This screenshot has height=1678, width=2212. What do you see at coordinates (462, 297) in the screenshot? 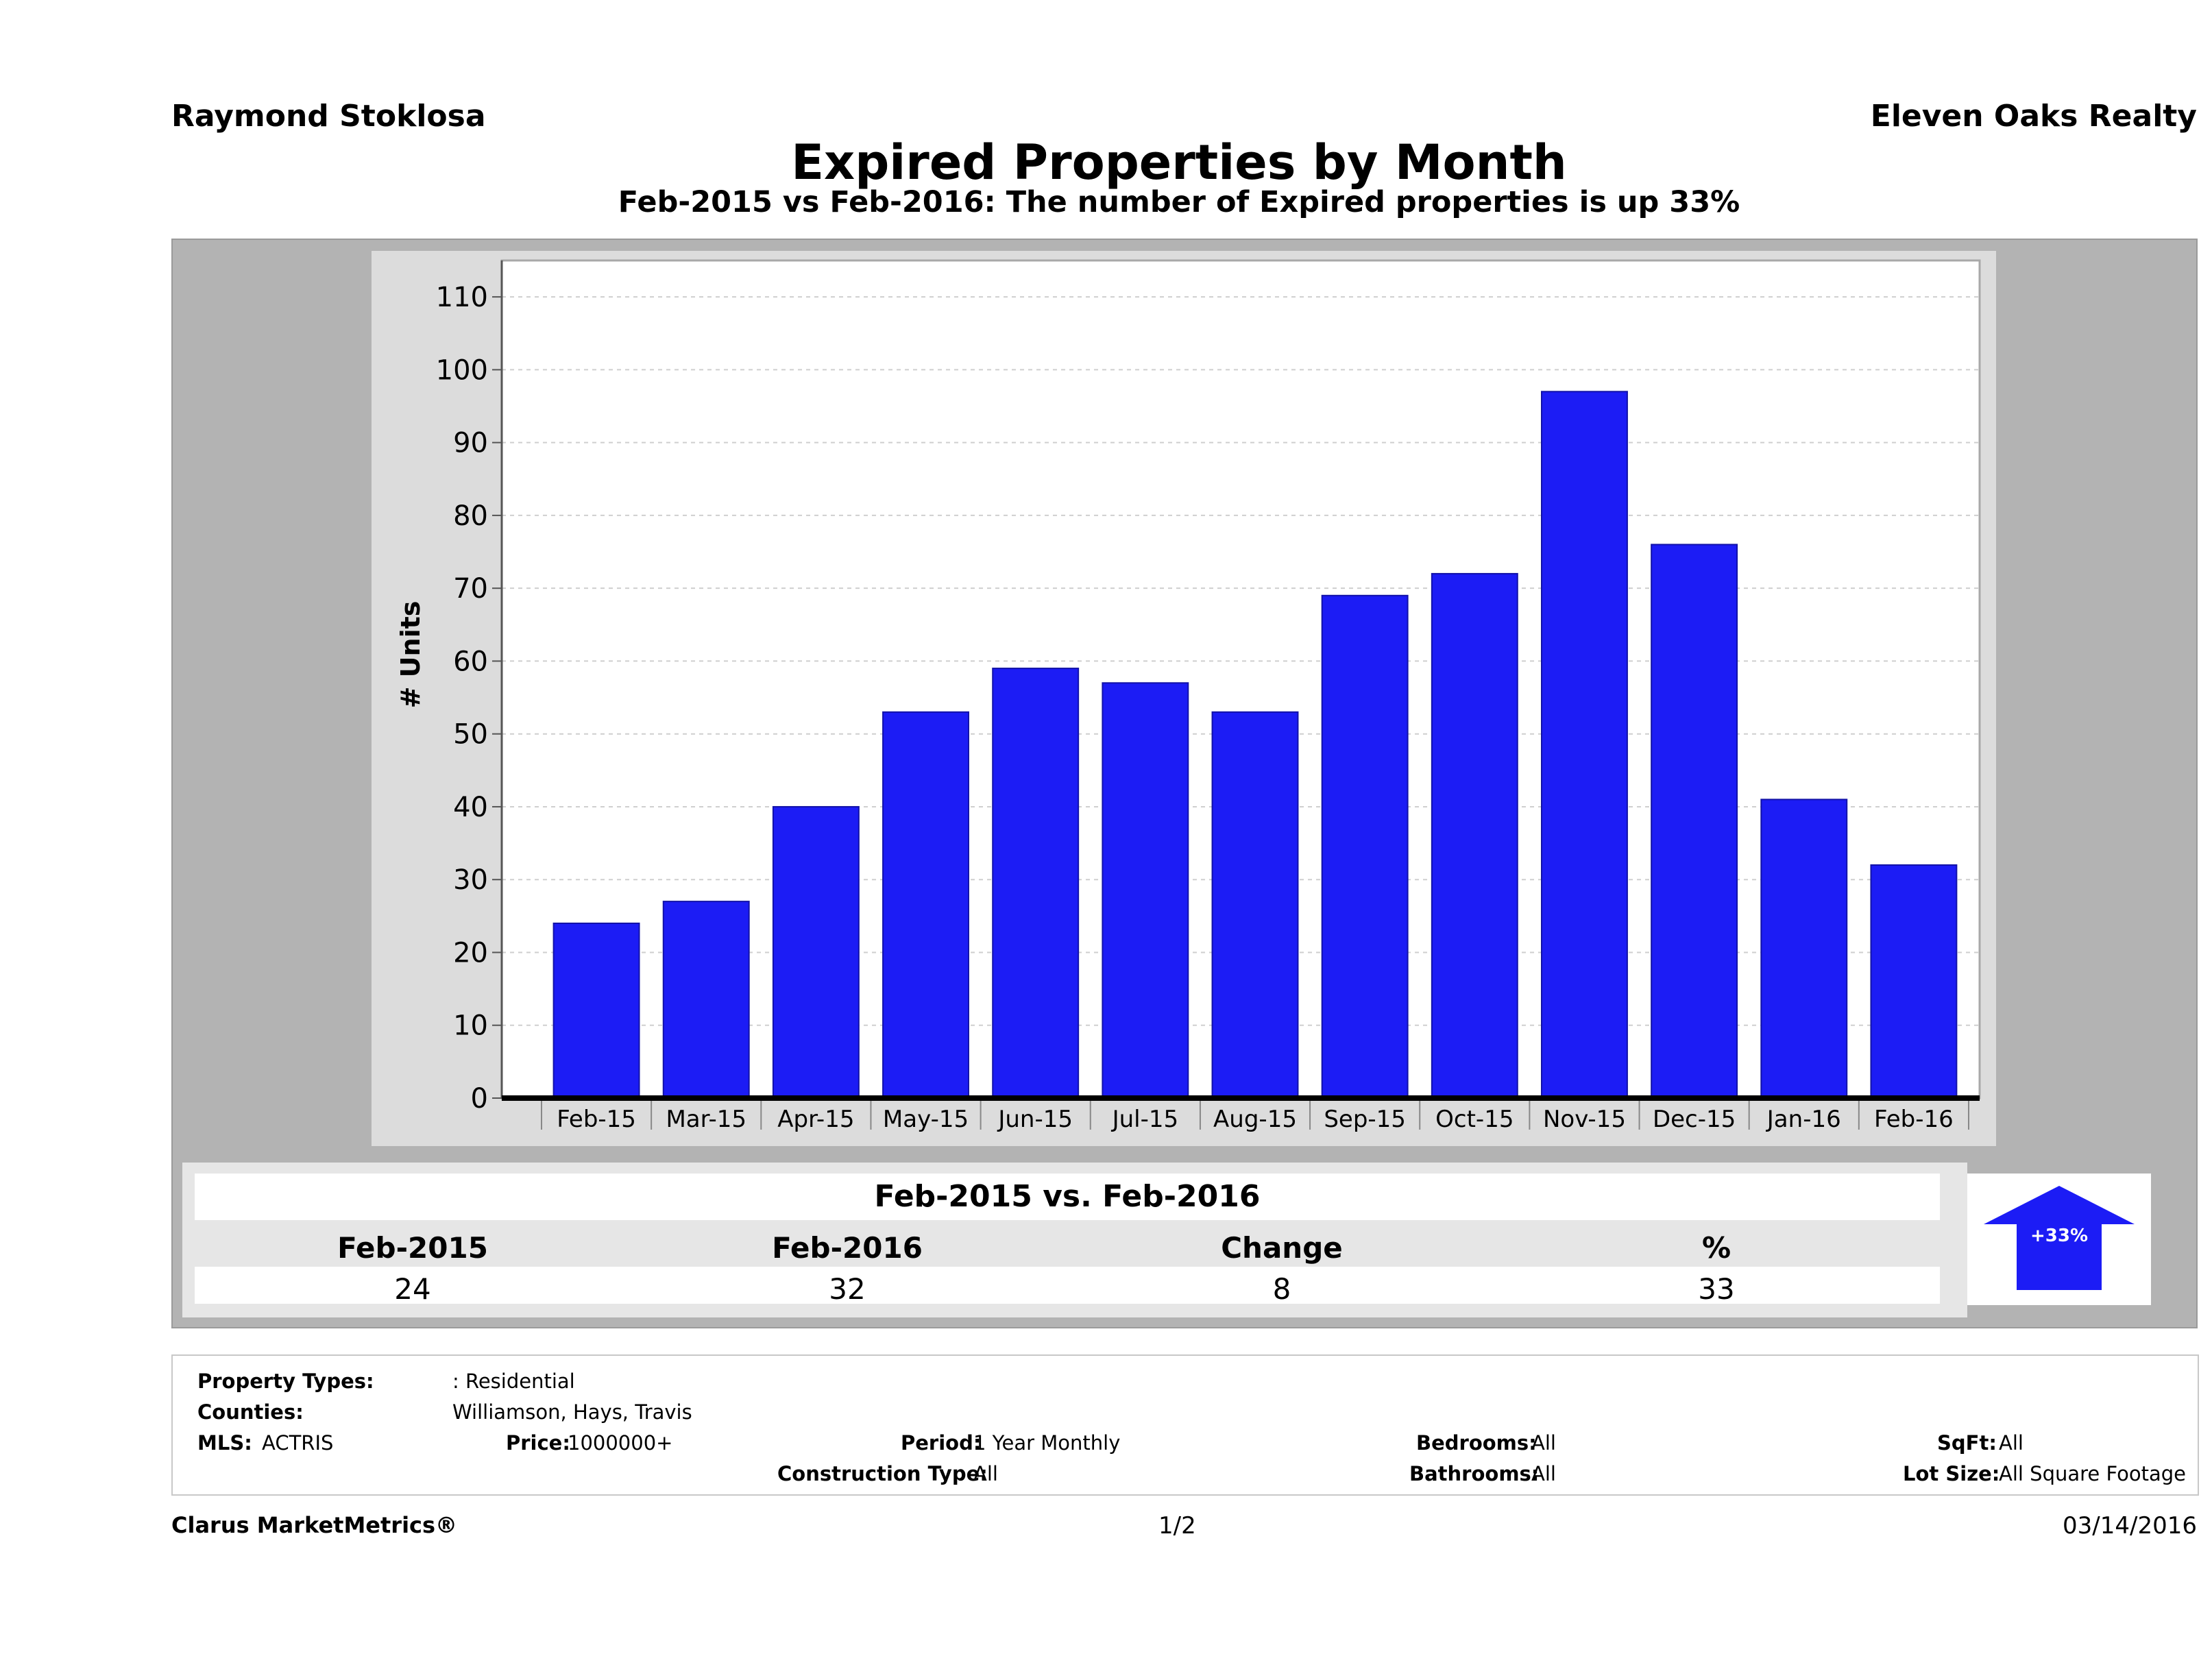
I see `y-tick-label: 110` at bounding box center [462, 297].